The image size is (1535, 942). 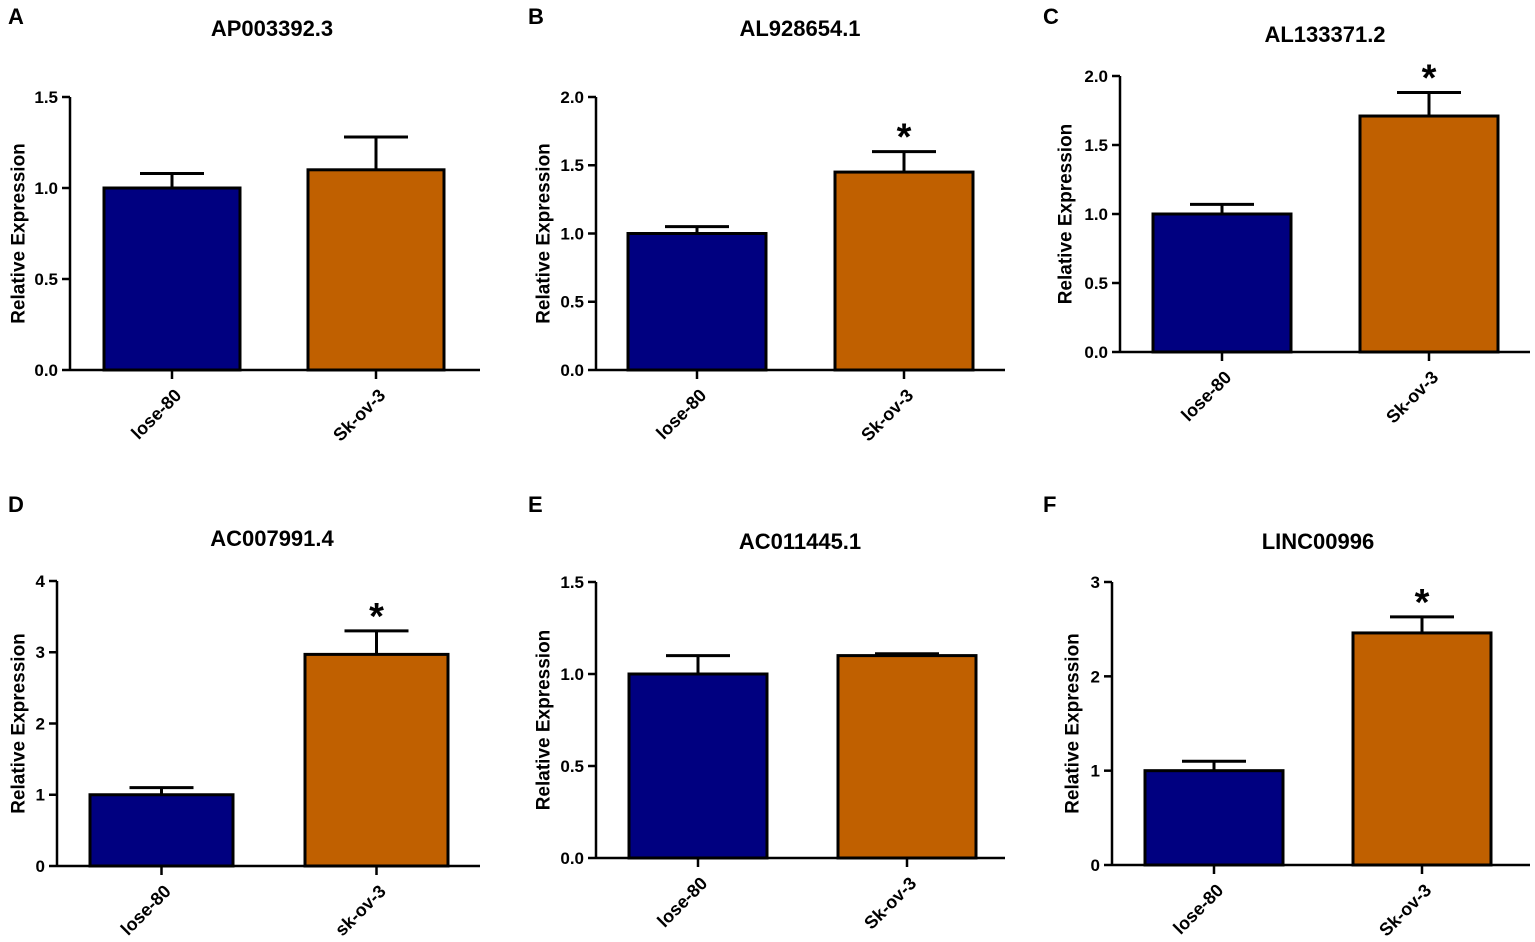 I want to click on chart-title: AC007991.4, so click(x=272, y=538).